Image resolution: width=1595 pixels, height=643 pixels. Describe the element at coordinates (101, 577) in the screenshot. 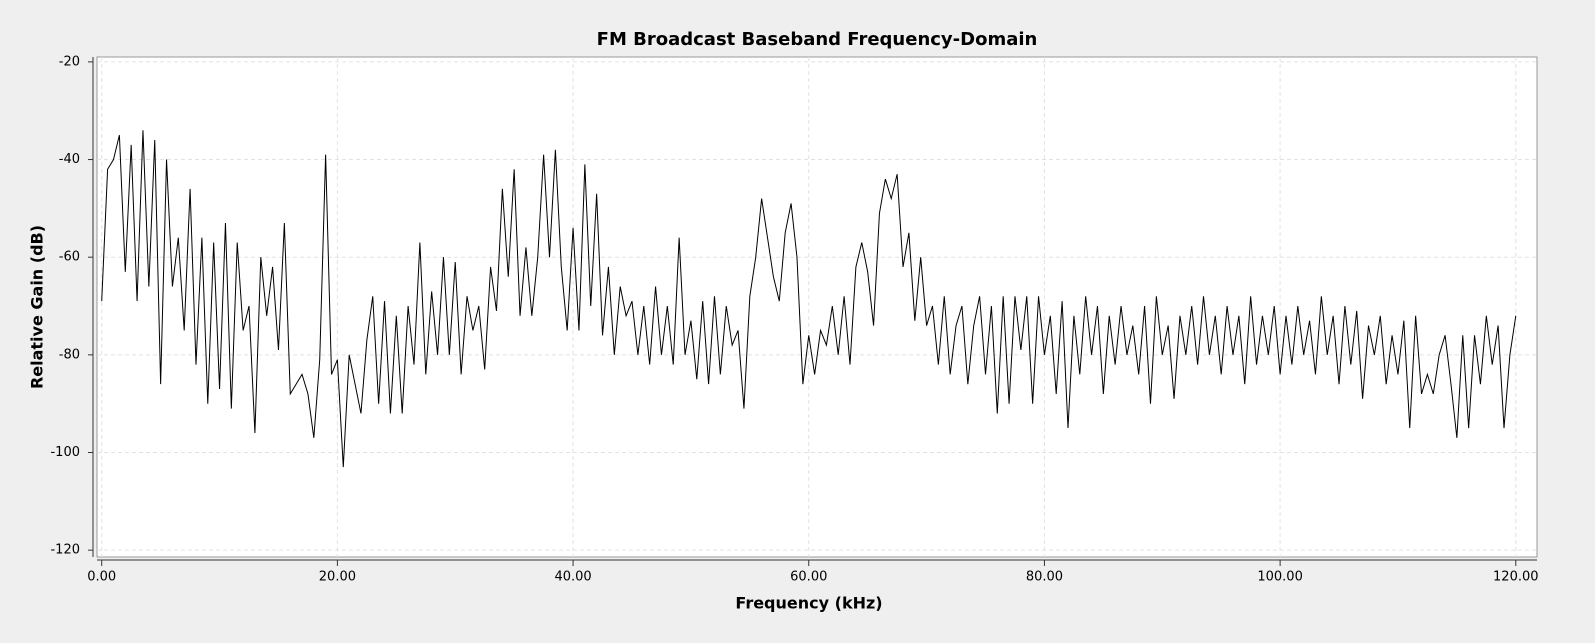

I see `x-tick-label: 0.00` at that location.